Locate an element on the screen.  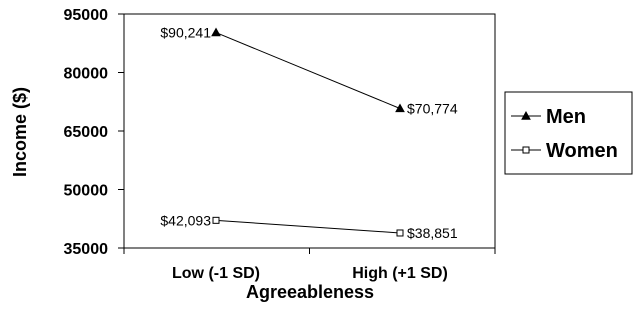
y-tick-label: 95000 is located at coordinates (86, 15).